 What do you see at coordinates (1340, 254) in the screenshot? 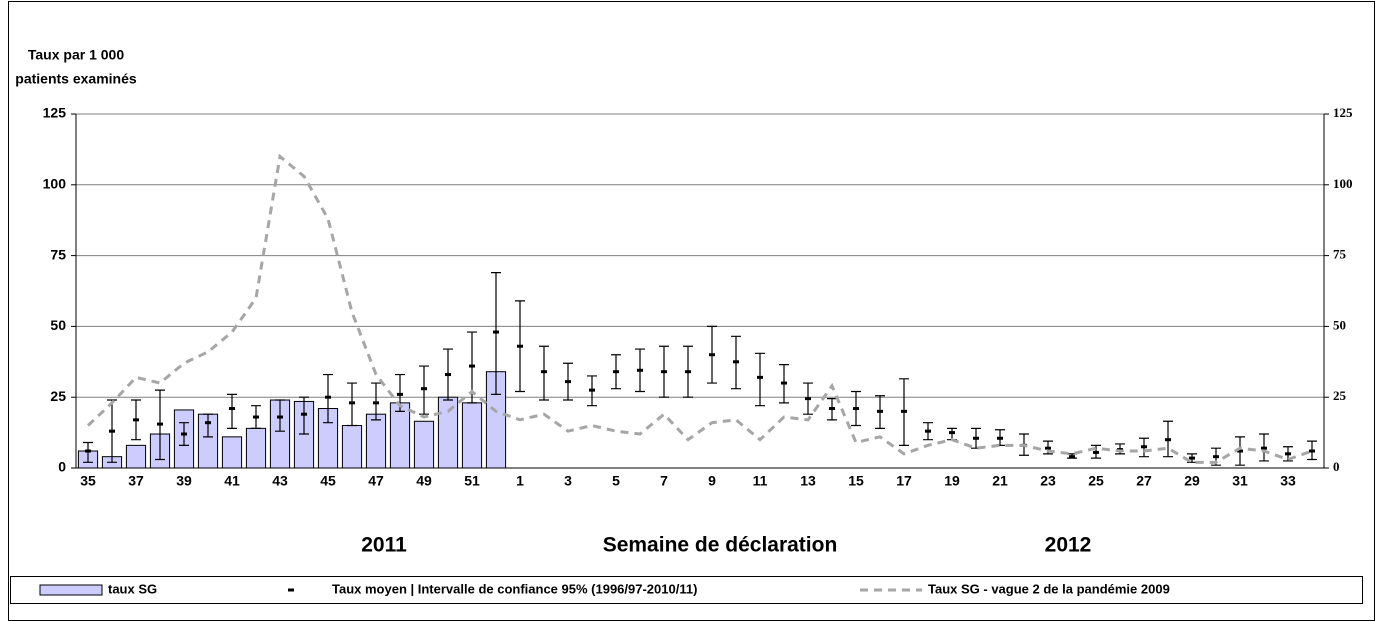
I see `y2-tick-label: 75` at bounding box center [1340, 254].